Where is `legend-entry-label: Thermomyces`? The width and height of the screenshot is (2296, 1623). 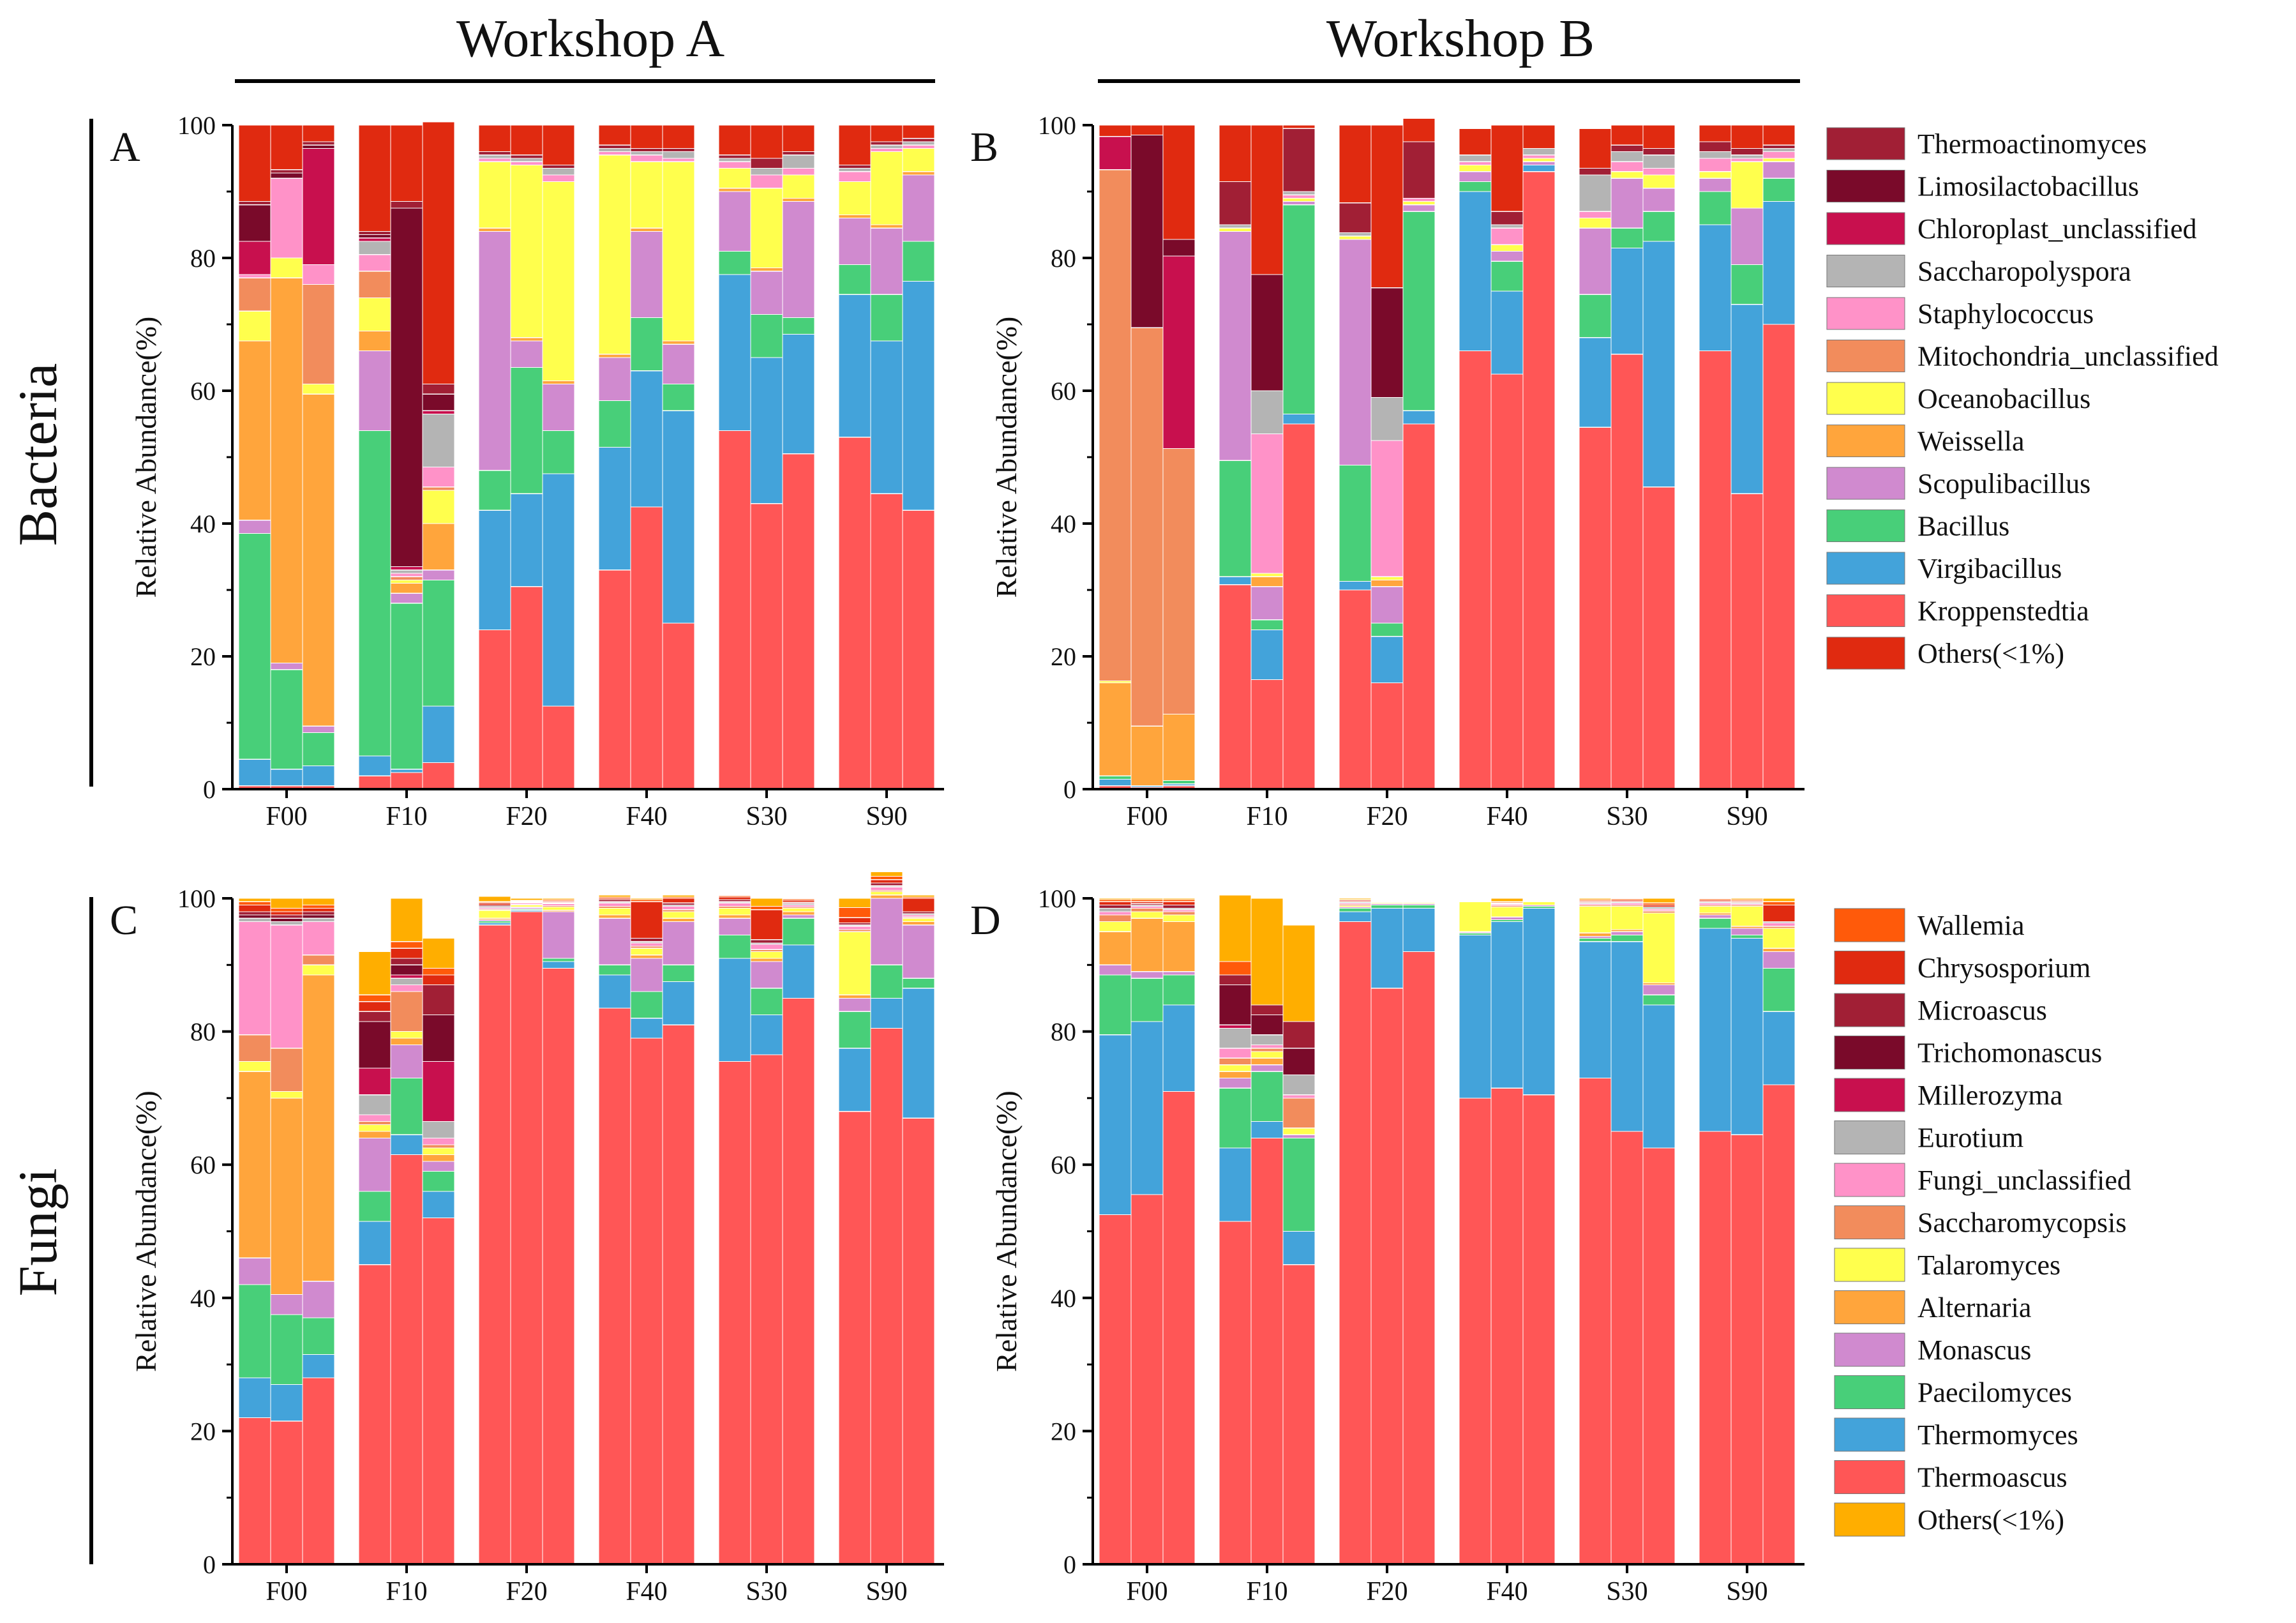 legend-entry-label: Thermomyces is located at coordinates (1997, 1435).